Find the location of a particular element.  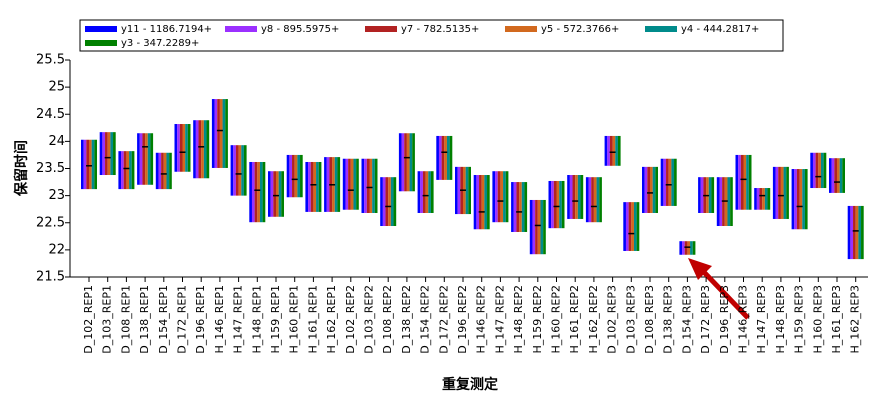

x-tick-label: H_148_REP2 is located at coordinates (518, 319).